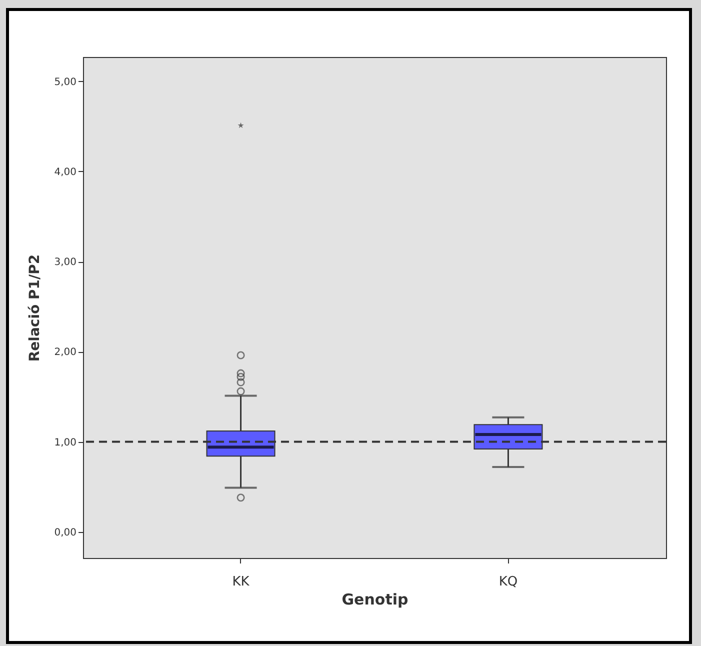 The height and width of the screenshot is (646, 701). Describe the element at coordinates (35, 308) in the screenshot. I see `y-axis-title: Relació P1/P2` at that location.